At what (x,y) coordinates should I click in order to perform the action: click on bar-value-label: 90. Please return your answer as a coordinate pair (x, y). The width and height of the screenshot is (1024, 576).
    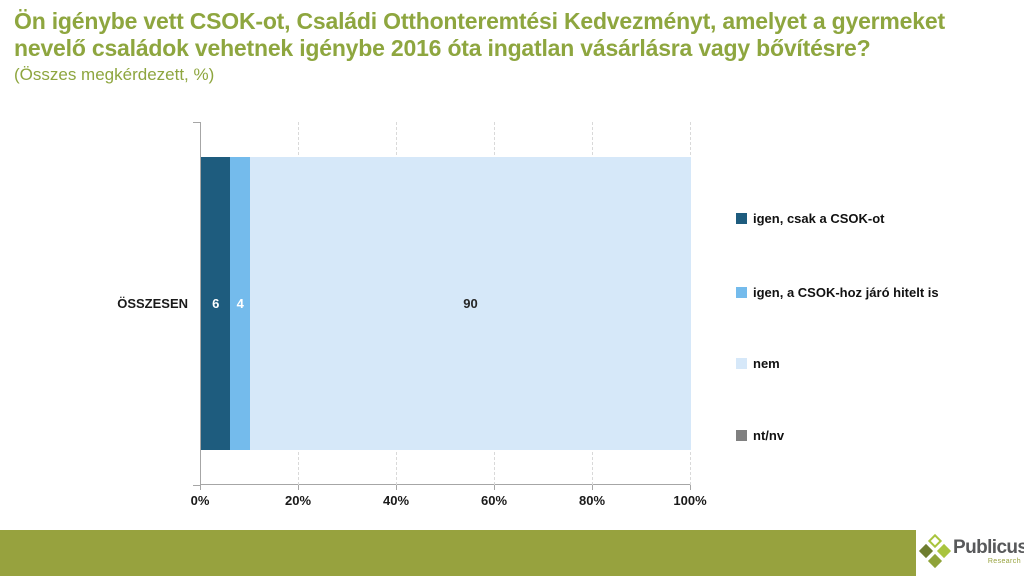
    Looking at the image, I should click on (470, 303).